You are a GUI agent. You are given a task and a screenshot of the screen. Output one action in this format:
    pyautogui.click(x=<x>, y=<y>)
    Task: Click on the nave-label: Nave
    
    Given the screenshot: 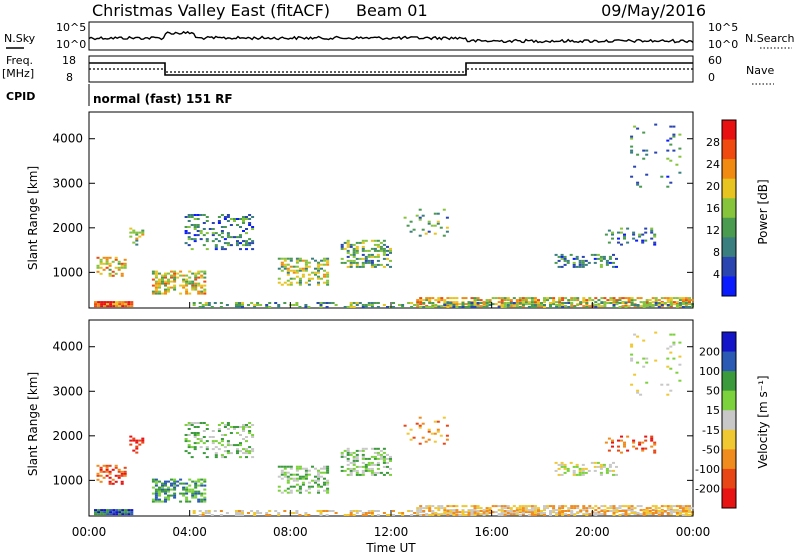 What is the action you would take?
    pyautogui.click(x=760, y=70)
    